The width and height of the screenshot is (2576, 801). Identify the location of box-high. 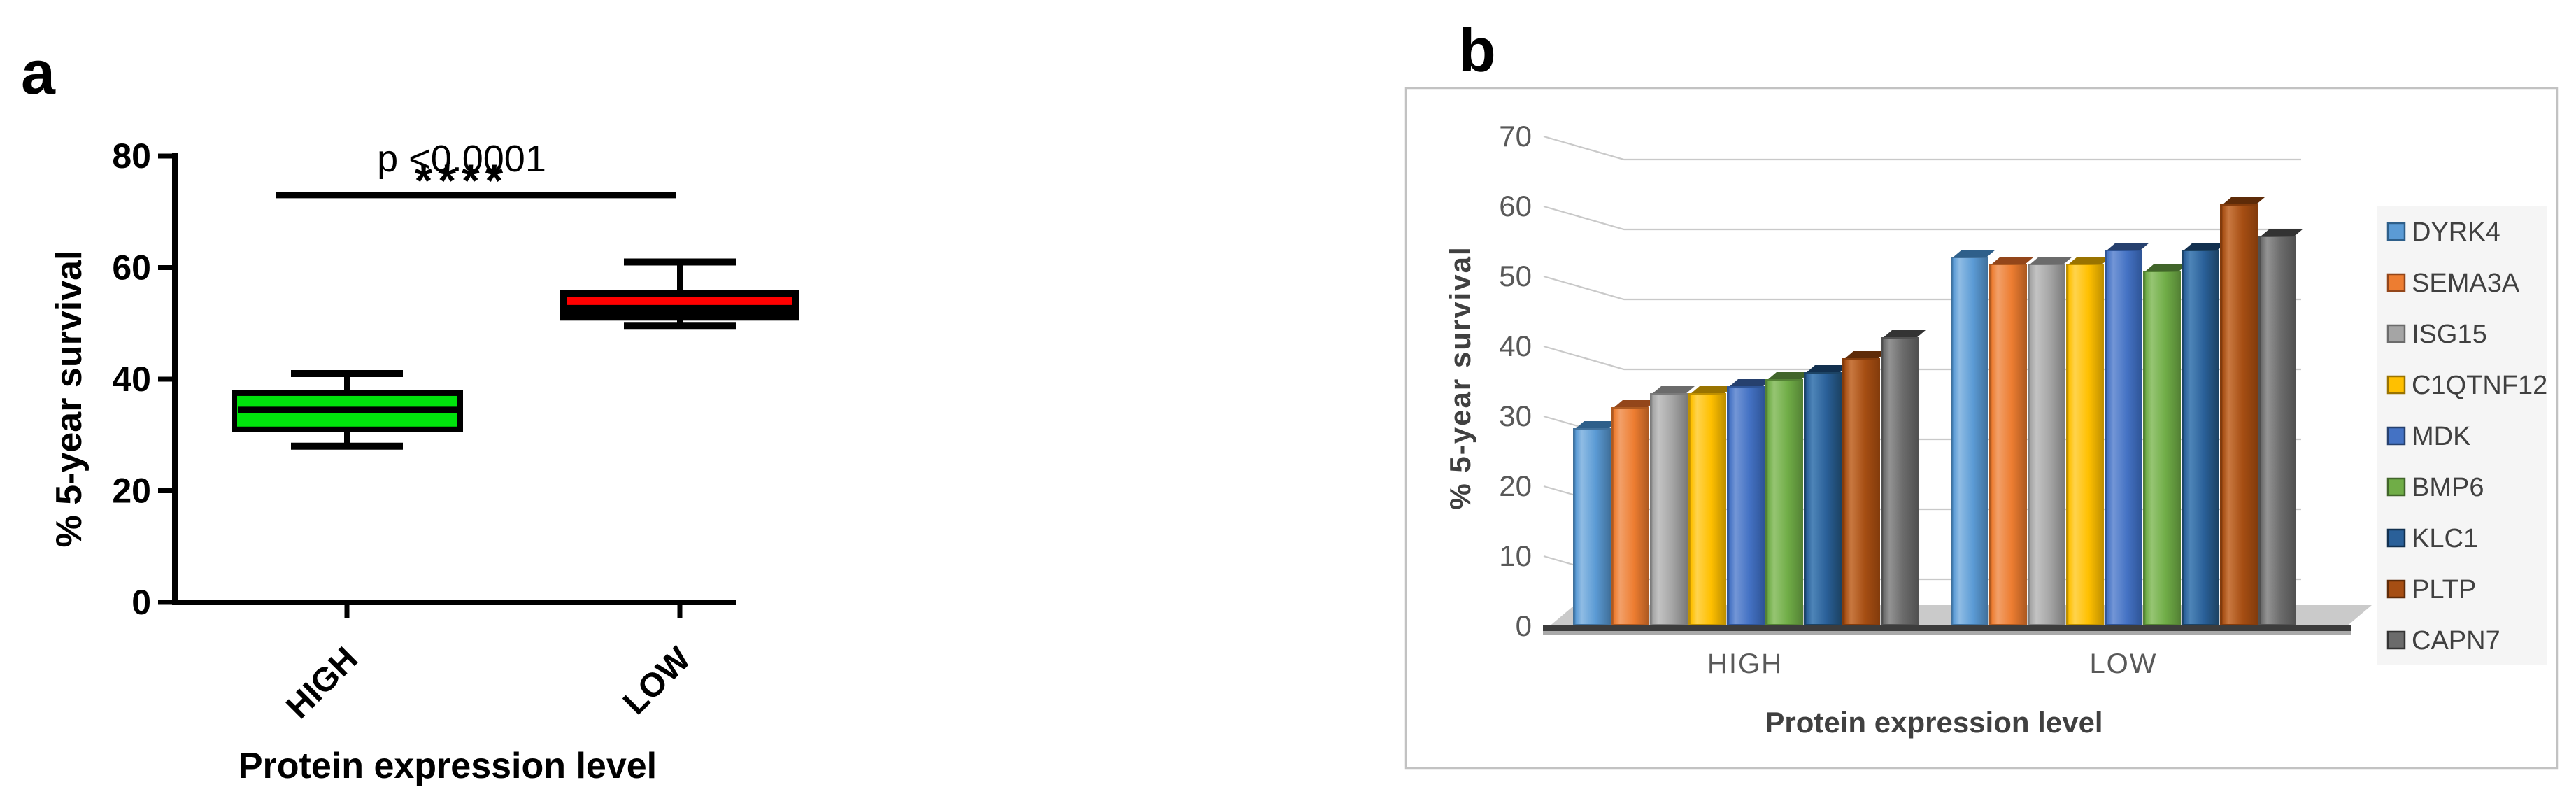
(347, 410).